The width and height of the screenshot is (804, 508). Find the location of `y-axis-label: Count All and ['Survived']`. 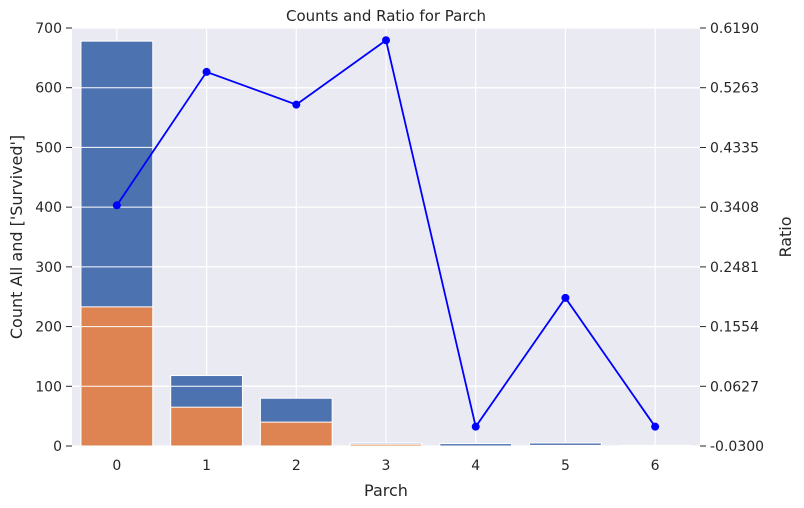

y-axis-label: Count All and ['Survived'] is located at coordinates (16, 237).